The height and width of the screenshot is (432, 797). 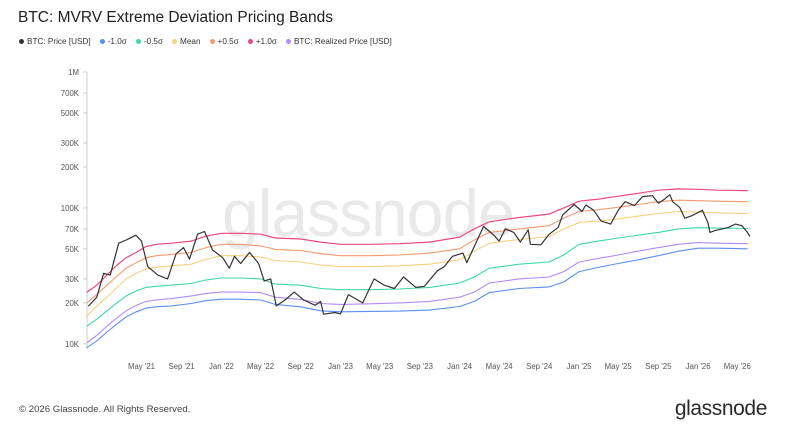 What do you see at coordinates (70, 208) in the screenshot?
I see `y-tick-label: 100K` at bounding box center [70, 208].